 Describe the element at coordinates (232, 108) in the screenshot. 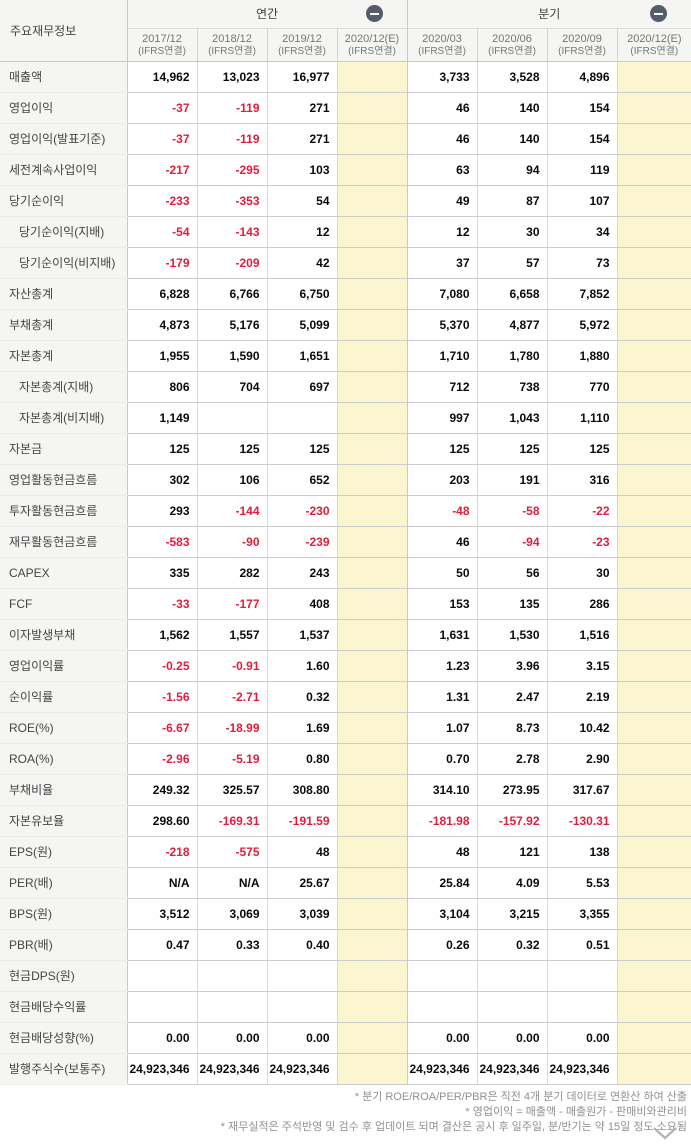

I see `cell-영업이익-2018/12: -119` at that location.